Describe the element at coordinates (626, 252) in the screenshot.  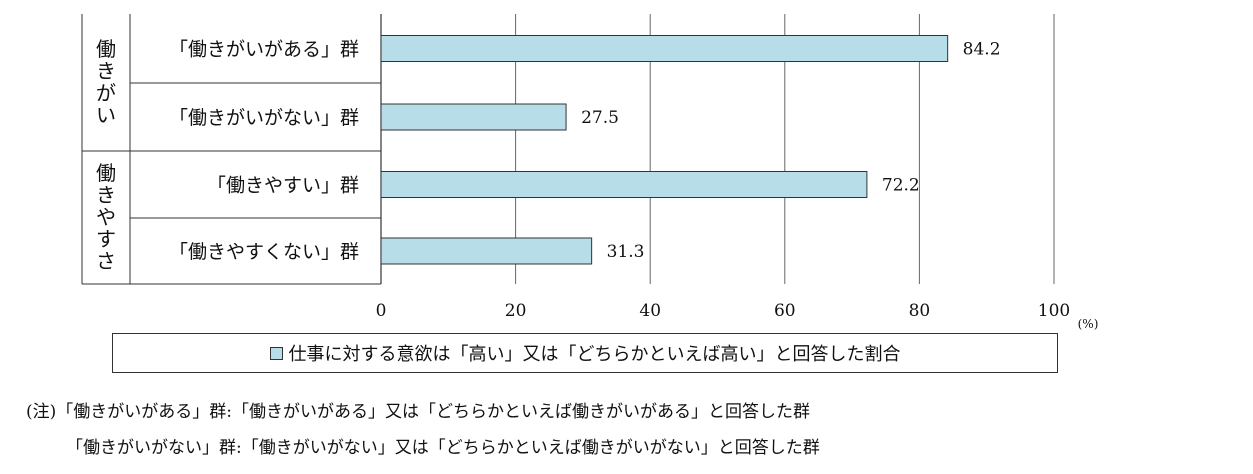
I see `data-label: 31.3` at that location.